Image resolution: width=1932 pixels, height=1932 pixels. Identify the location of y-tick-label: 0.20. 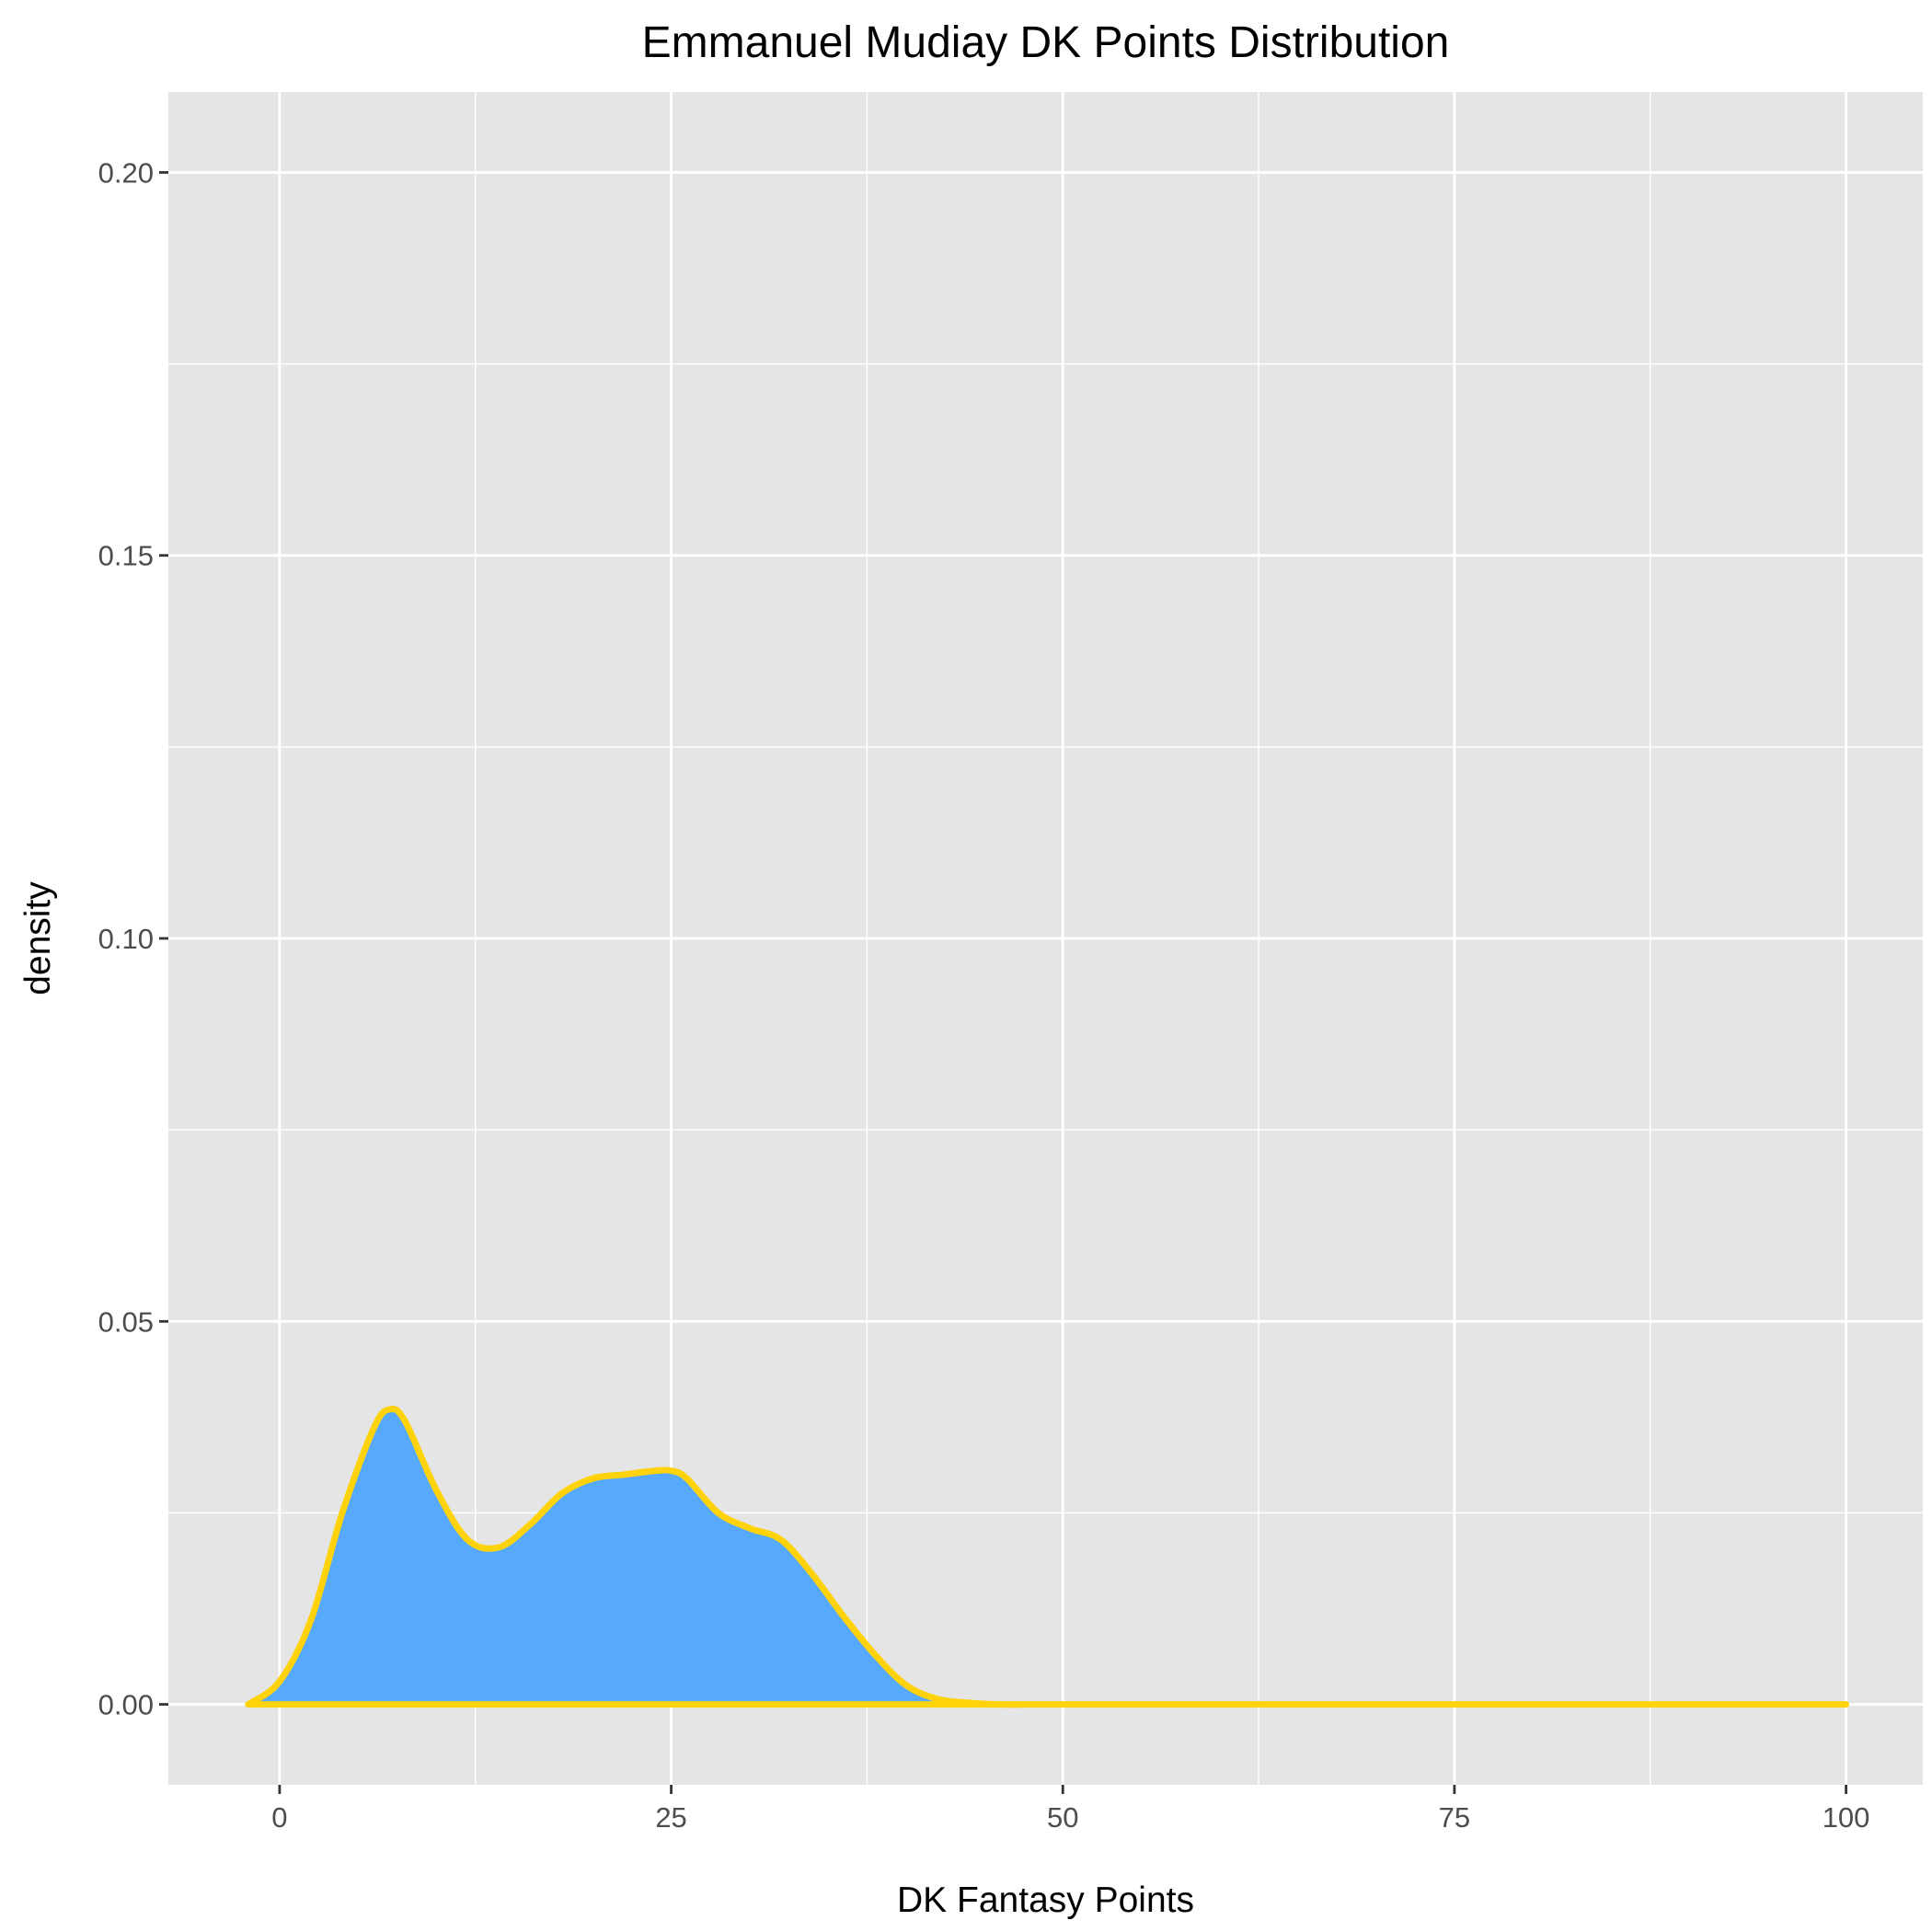
(126, 172).